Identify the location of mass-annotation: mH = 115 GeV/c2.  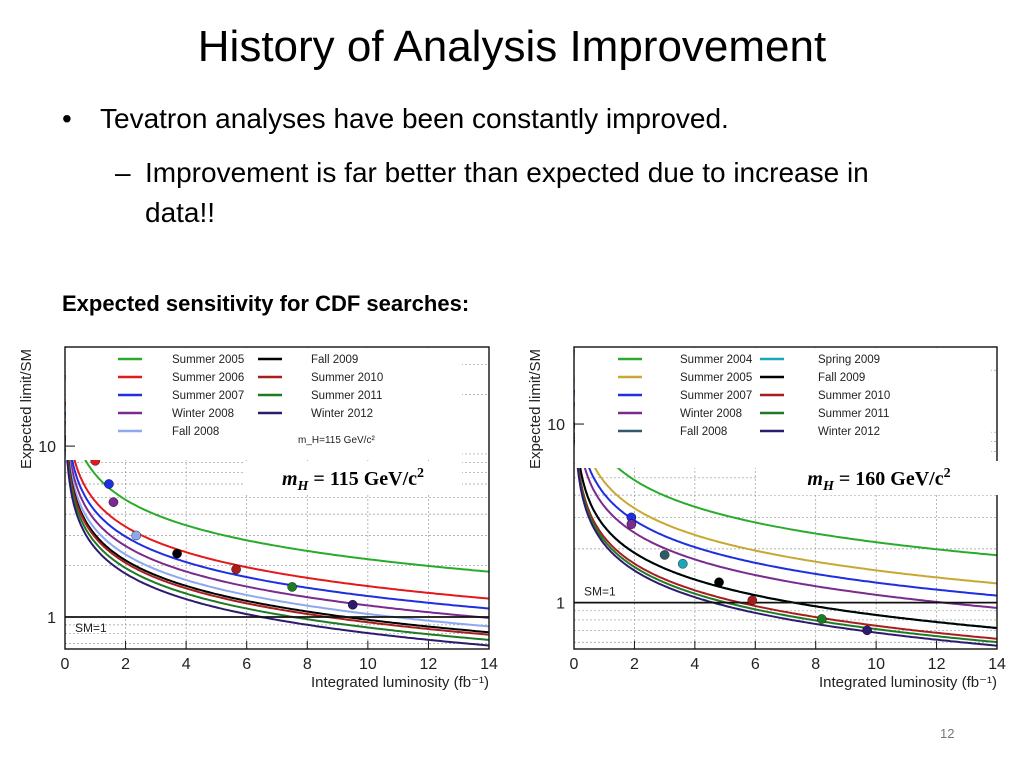
(353, 480).